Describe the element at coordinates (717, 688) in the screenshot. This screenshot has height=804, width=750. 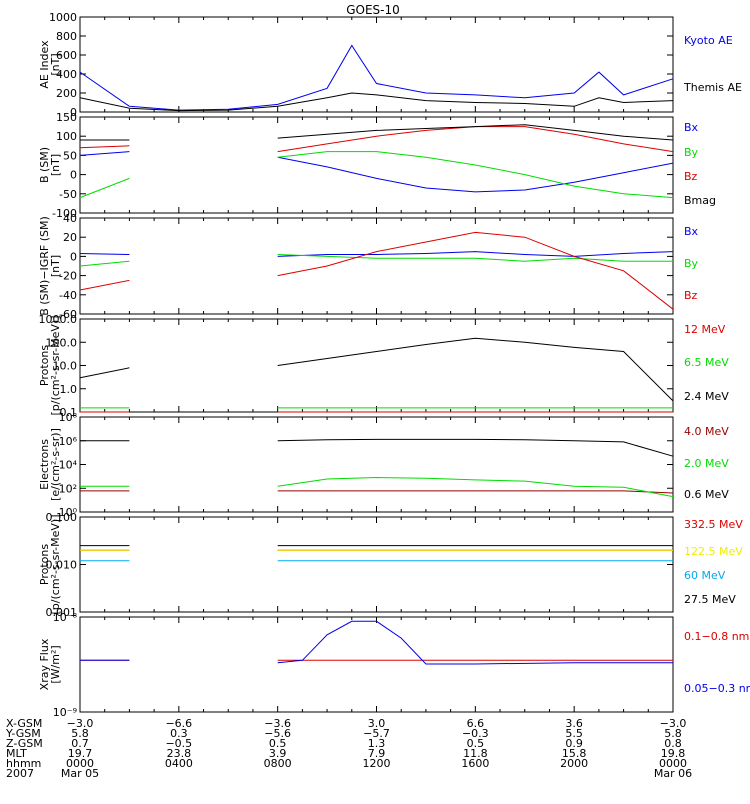
I see `legend-entry: 0.05−0.3 nm` at that location.